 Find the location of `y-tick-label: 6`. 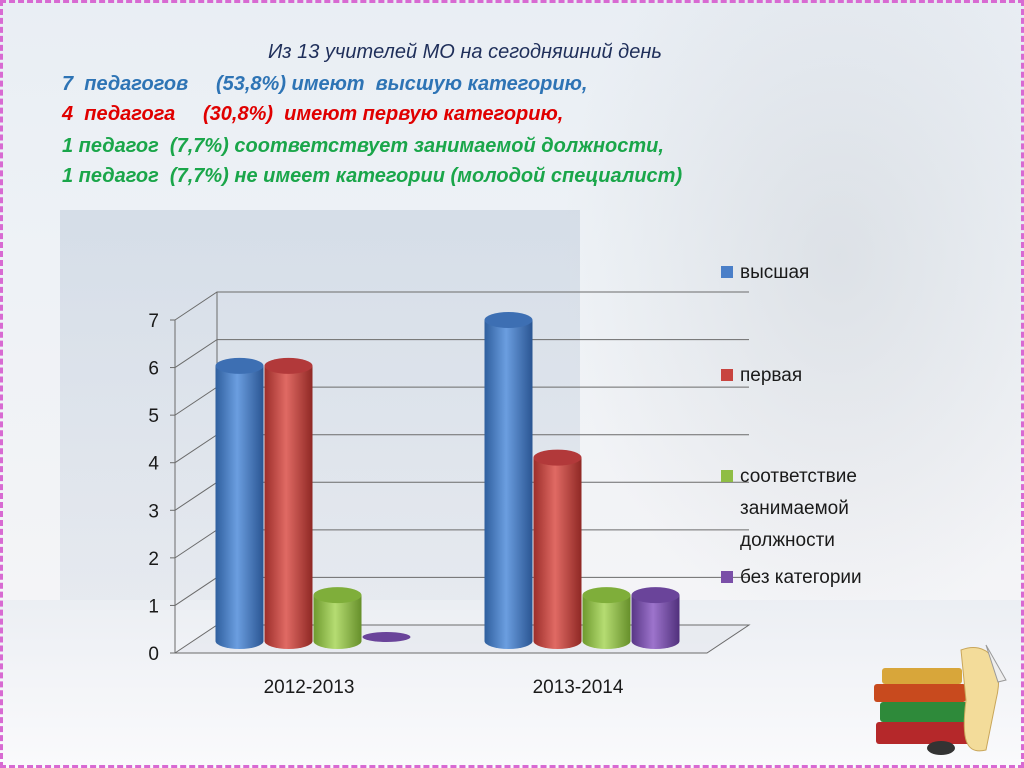

y-tick-label: 6 is located at coordinates (153, 369).